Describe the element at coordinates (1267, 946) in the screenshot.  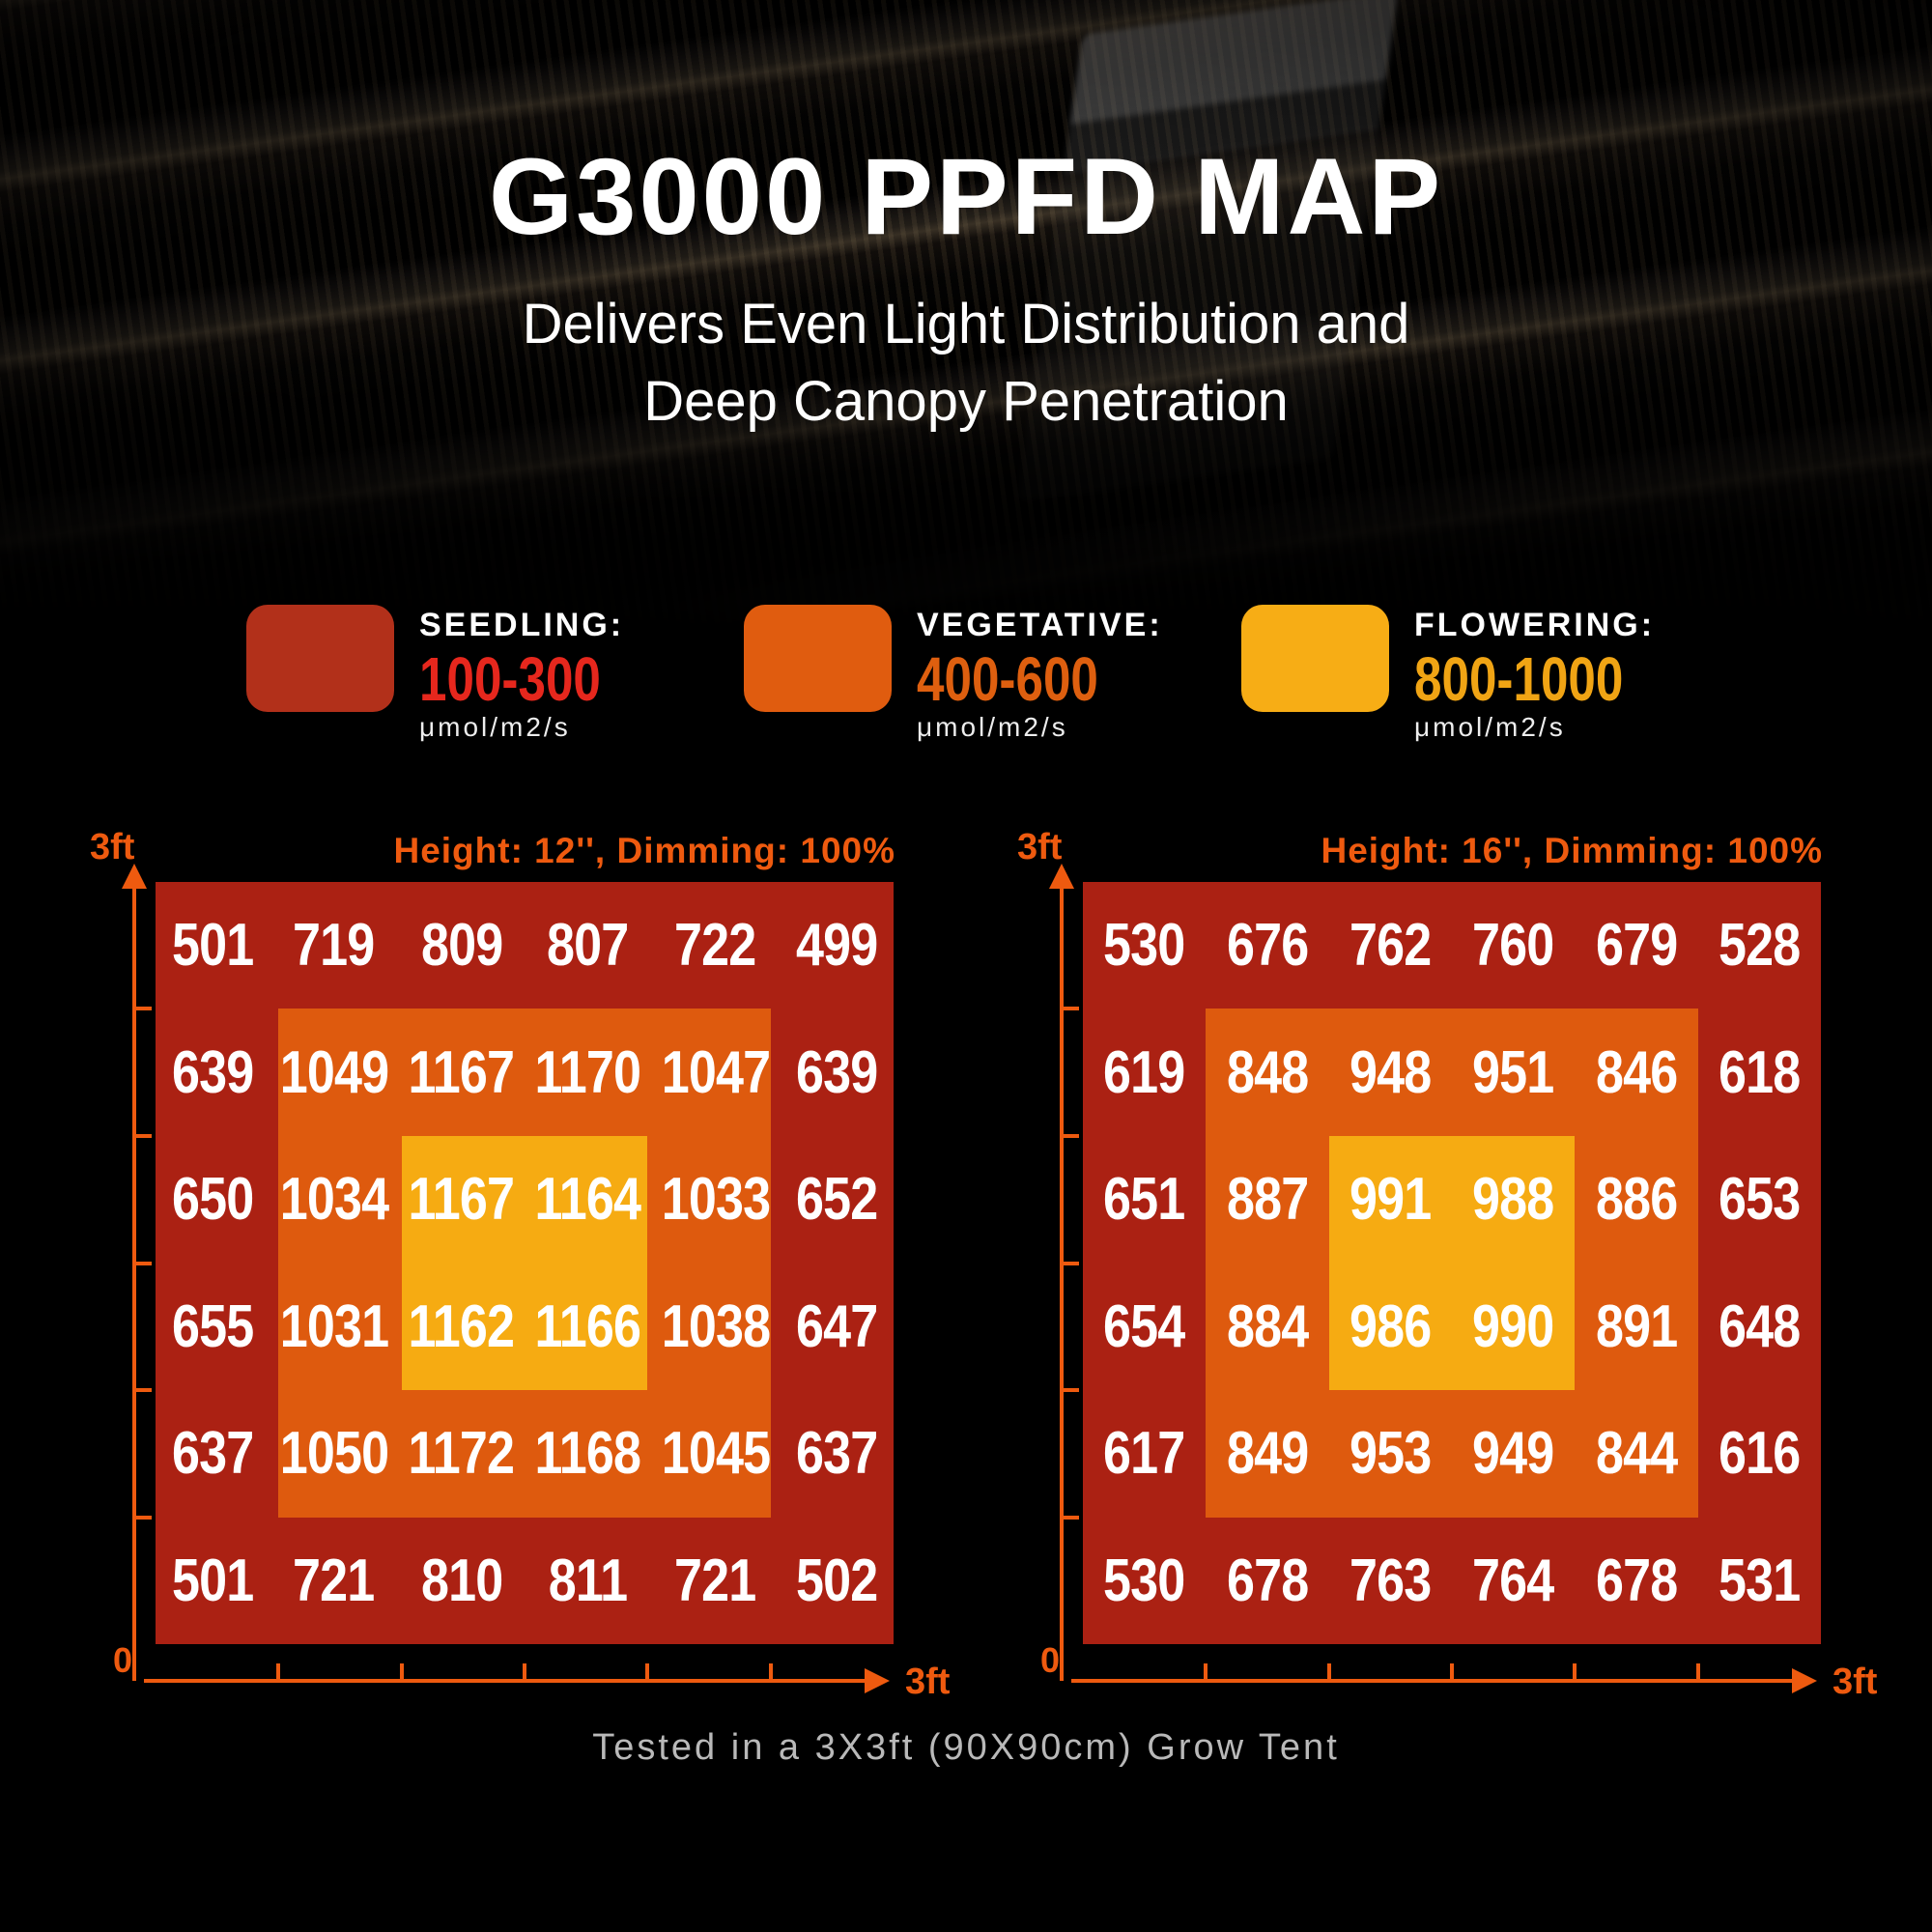
I see `ppfd-value: 676` at that location.